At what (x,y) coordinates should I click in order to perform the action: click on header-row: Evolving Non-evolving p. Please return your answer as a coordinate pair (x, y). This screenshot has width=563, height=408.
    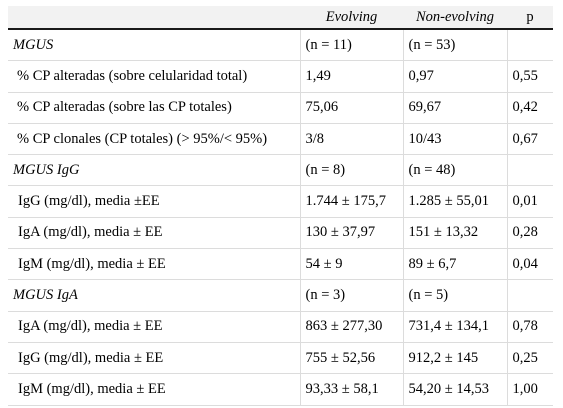
    Looking at the image, I should click on (280, 18).